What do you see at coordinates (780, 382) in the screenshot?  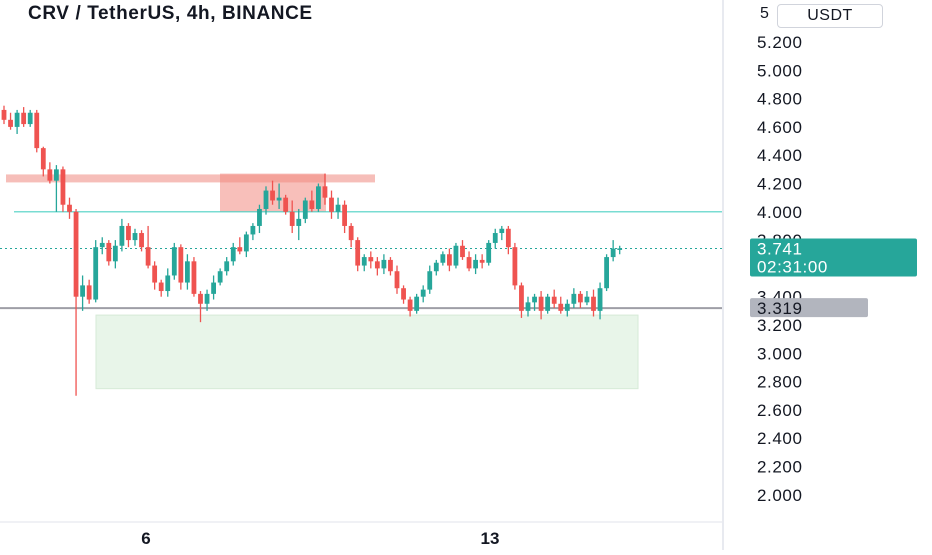 I see `y-tick-label: 2.800` at bounding box center [780, 382].